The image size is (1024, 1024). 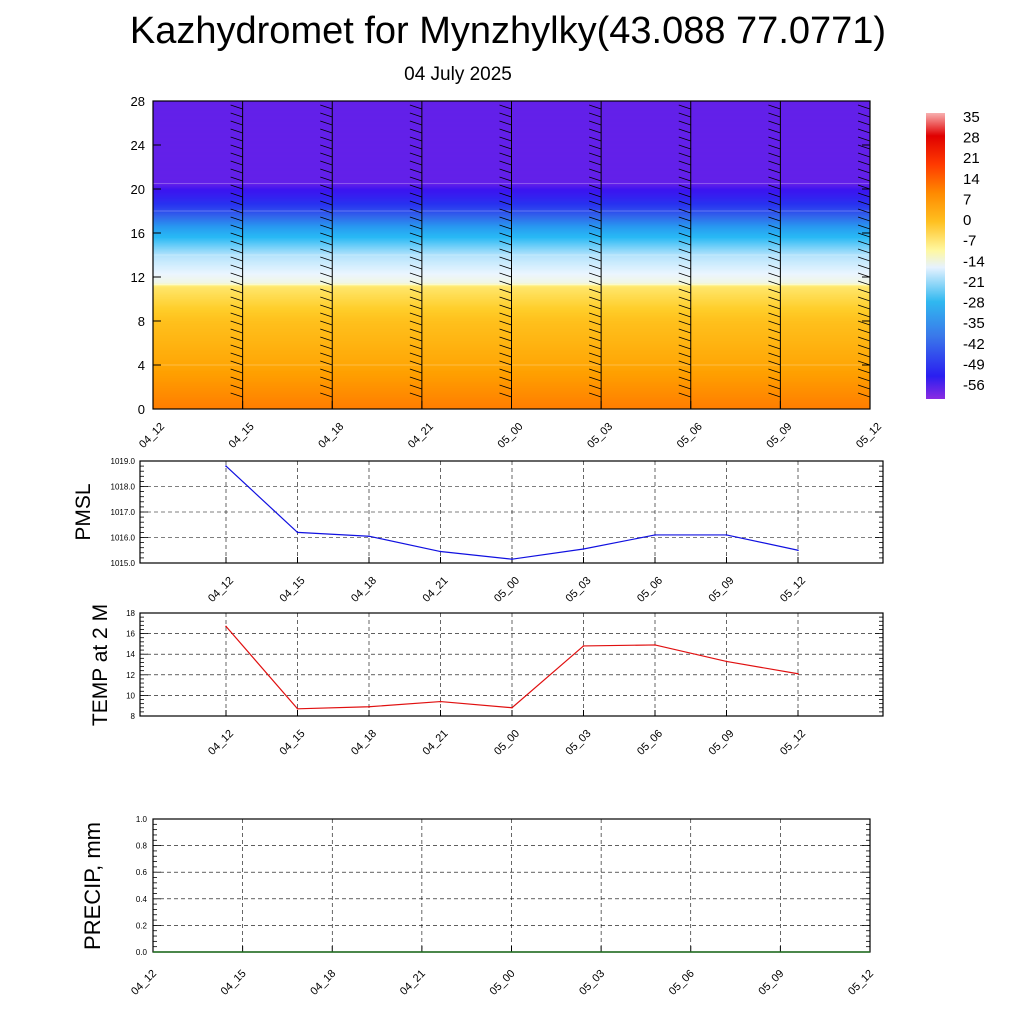 What do you see at coordinates (123, 563) in the screenshot?
I see `y-tick-label: 1015.0` at bounding box center [123, 563].